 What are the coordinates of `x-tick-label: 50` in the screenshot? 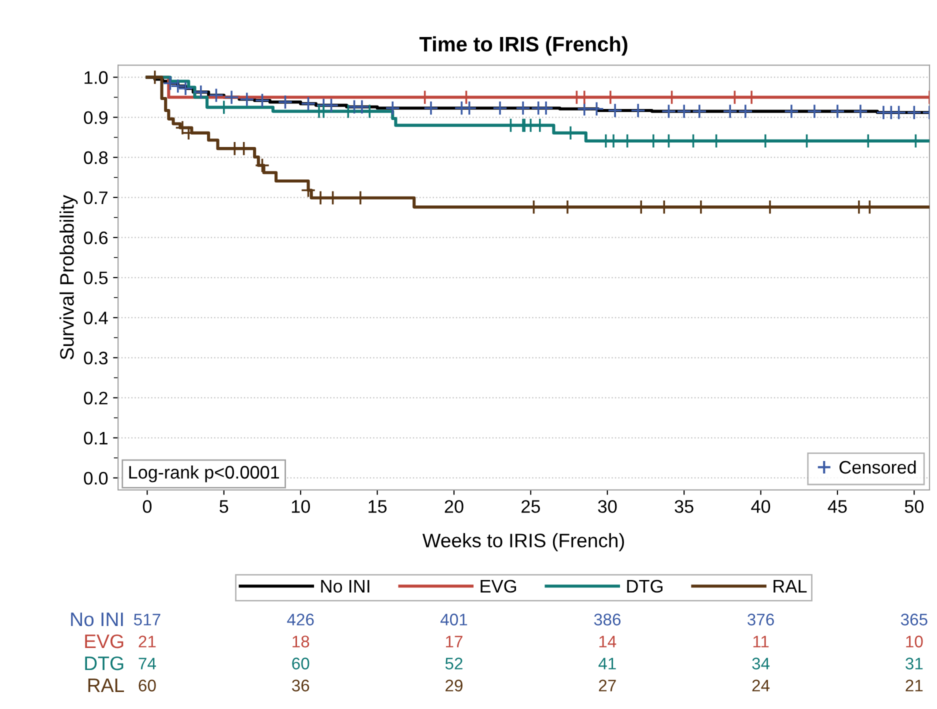 It's located at (914, 506).